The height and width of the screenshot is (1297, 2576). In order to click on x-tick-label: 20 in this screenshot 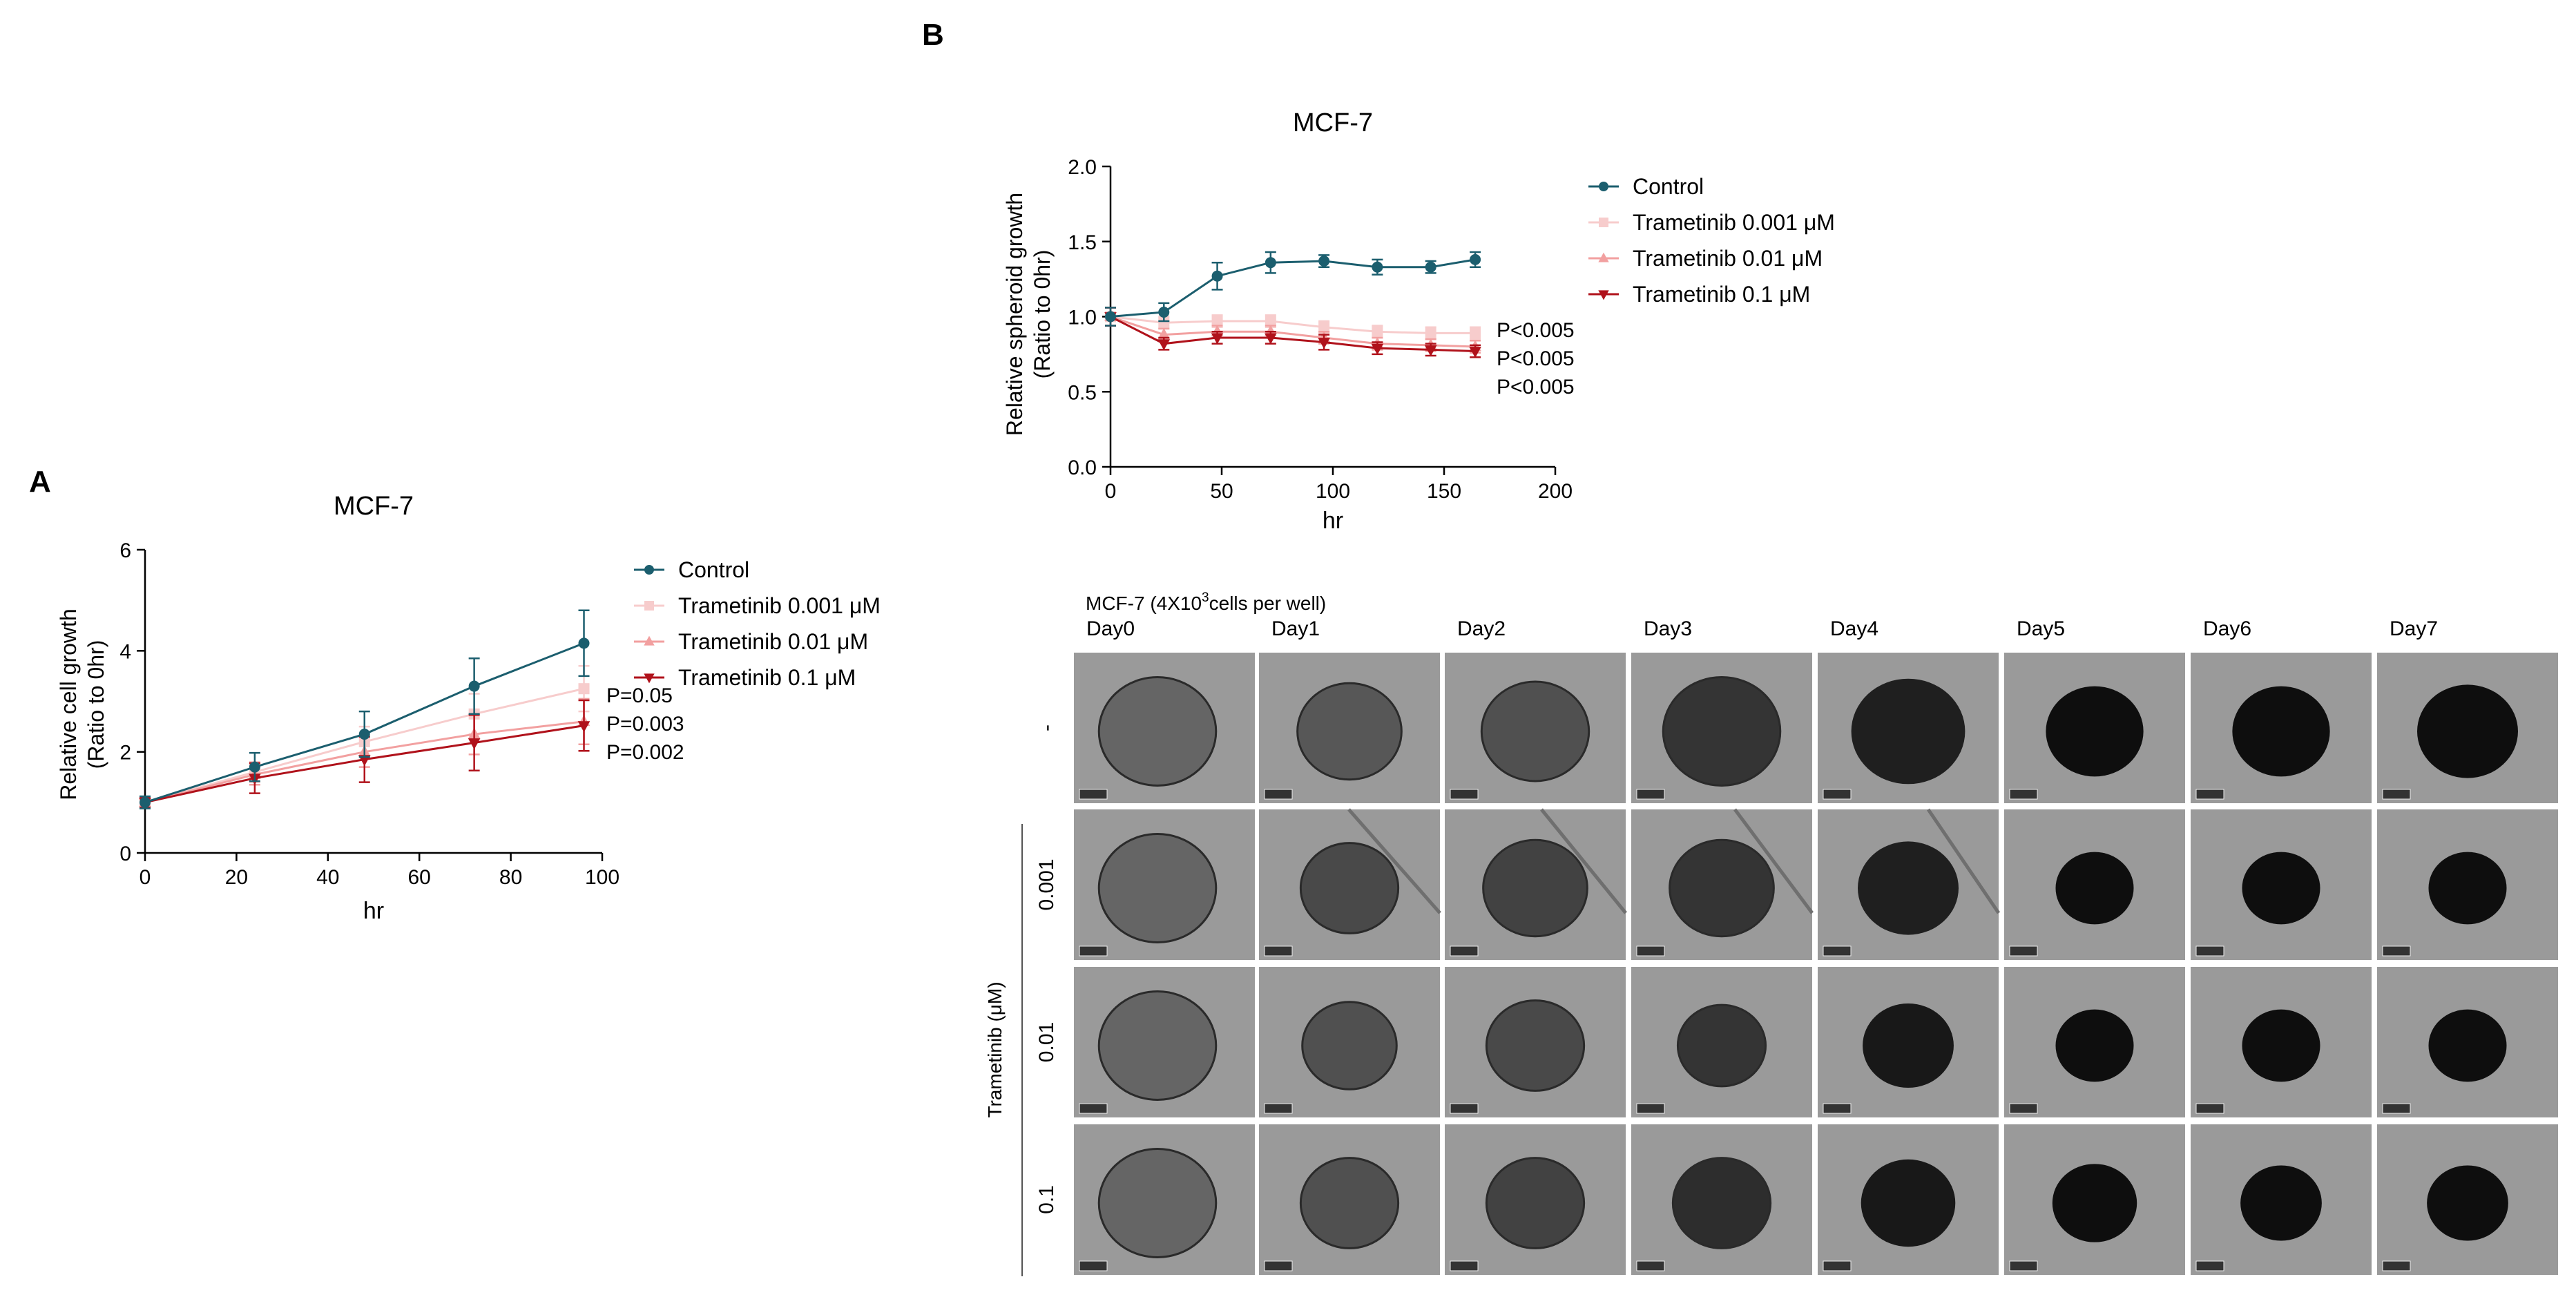, I will do `click(236, 877)`.